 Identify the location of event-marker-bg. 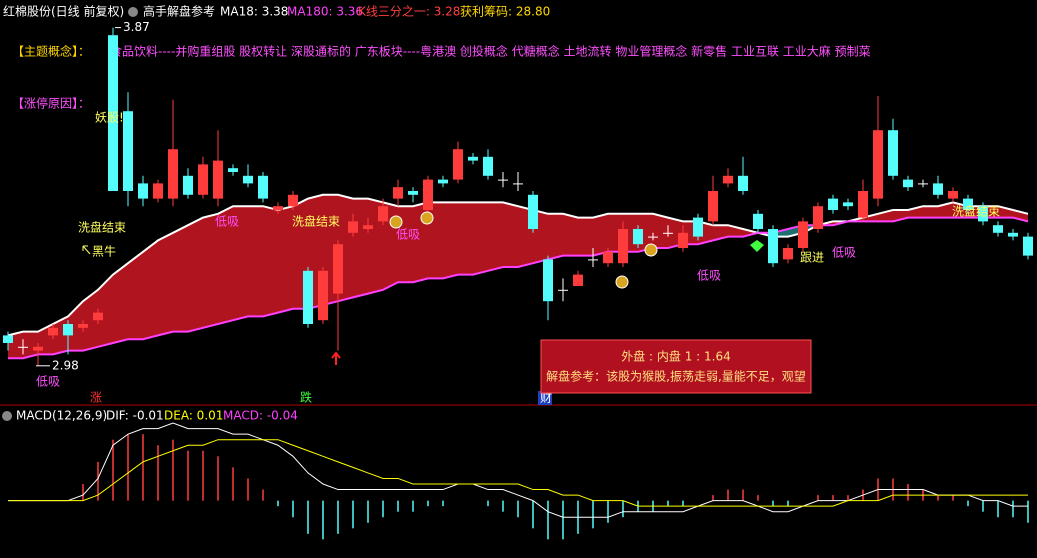
(545, 398).